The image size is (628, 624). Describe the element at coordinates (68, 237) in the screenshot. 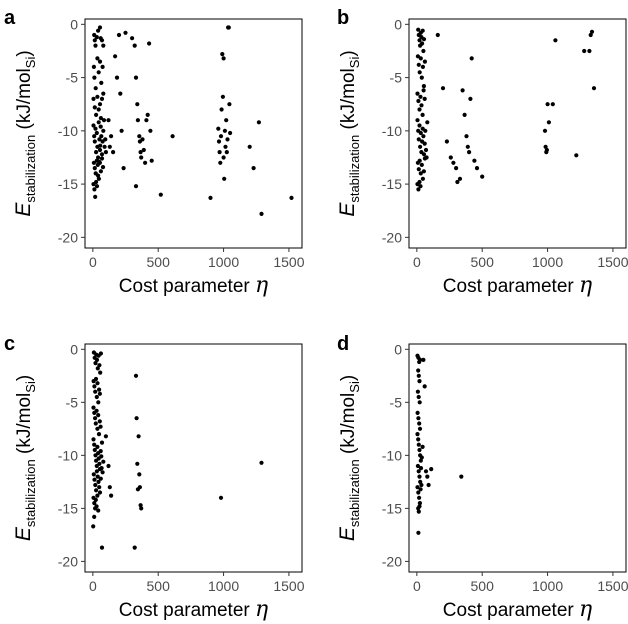

I see `y-tick-label: -20` at that location.